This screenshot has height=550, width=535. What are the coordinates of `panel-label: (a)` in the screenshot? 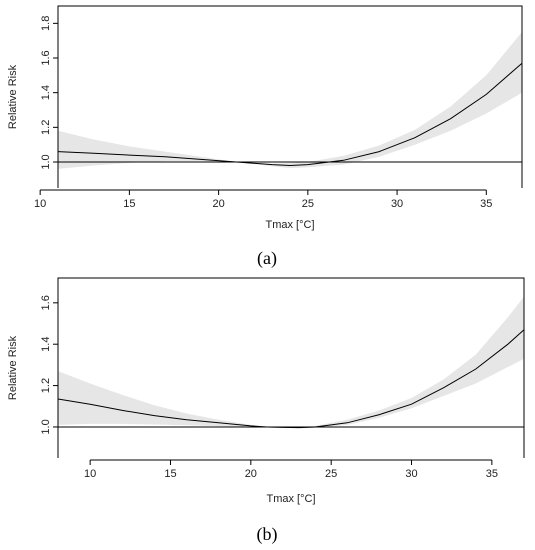 It's located at (267, 258).